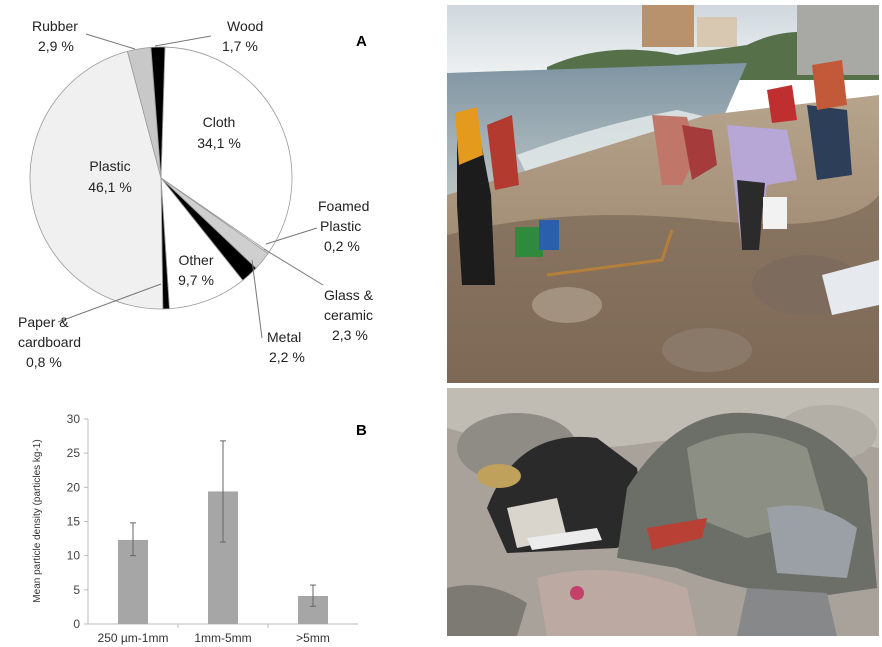  What do you see at coordinates (196, 280) in the screenshot?
I see `pie-label-other-value: 9,7 %` at bounding box center [196, 280].